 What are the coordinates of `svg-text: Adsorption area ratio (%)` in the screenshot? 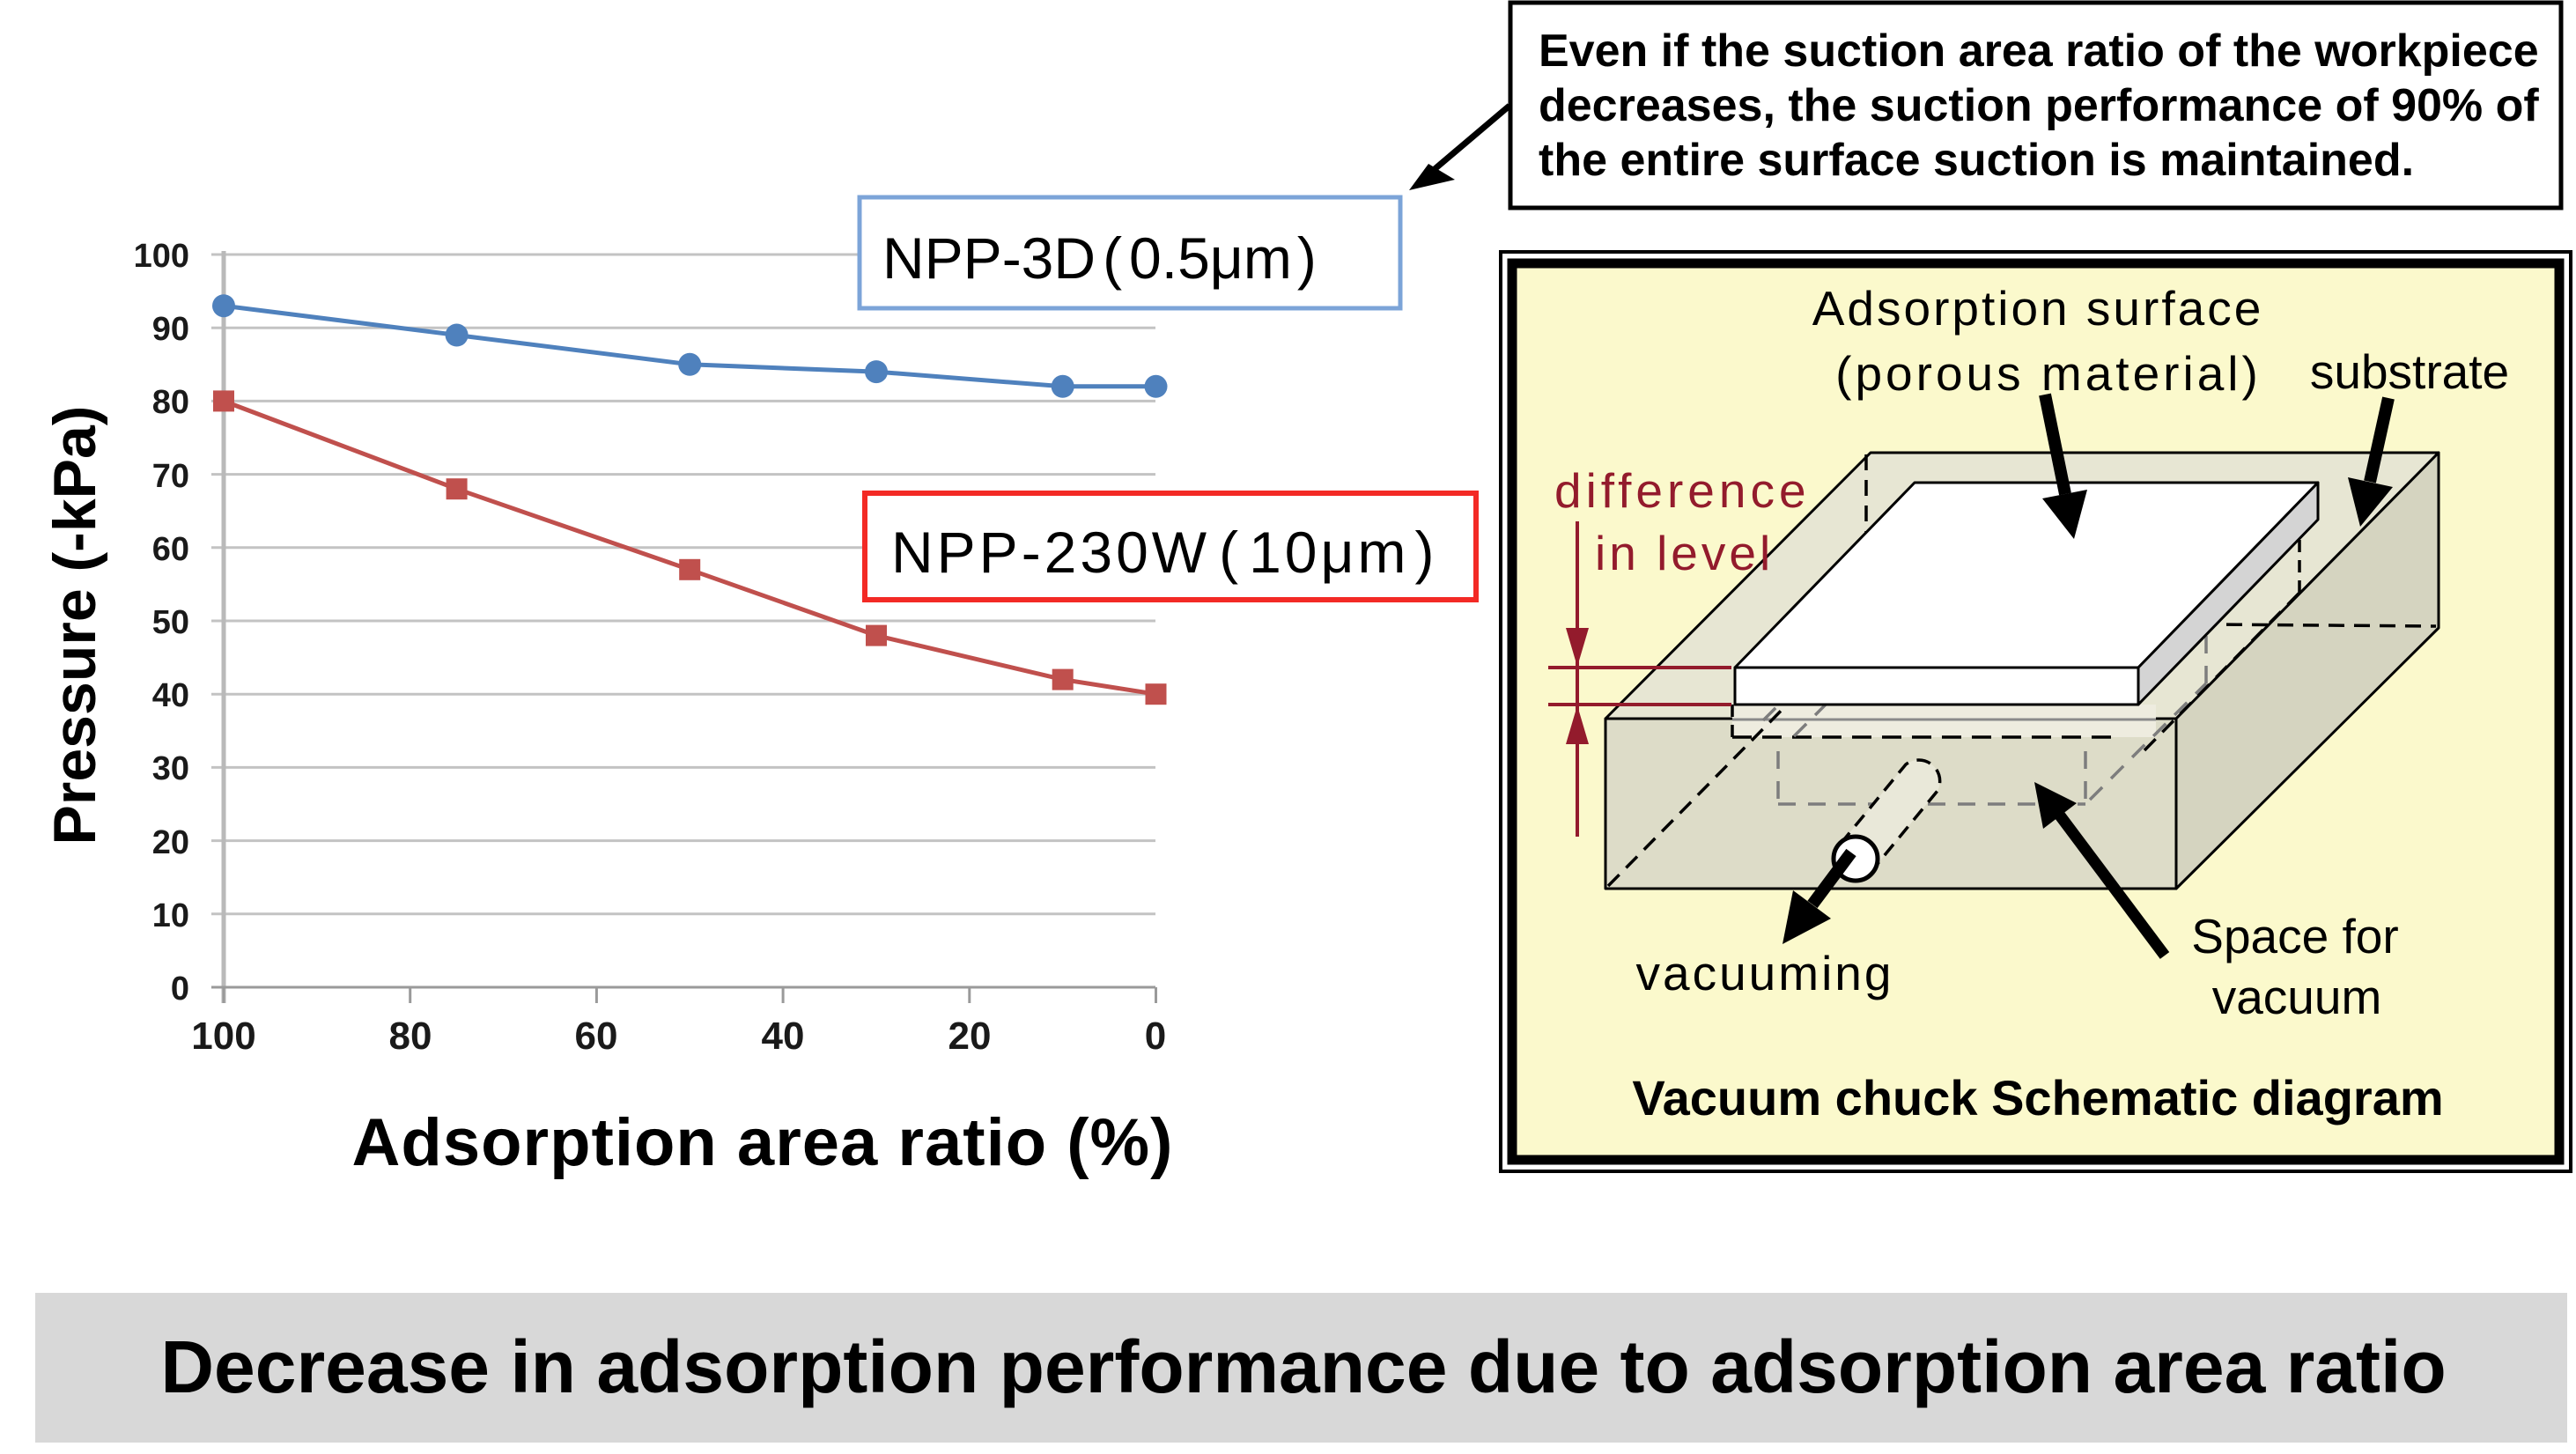 It's located at (763, 1142).